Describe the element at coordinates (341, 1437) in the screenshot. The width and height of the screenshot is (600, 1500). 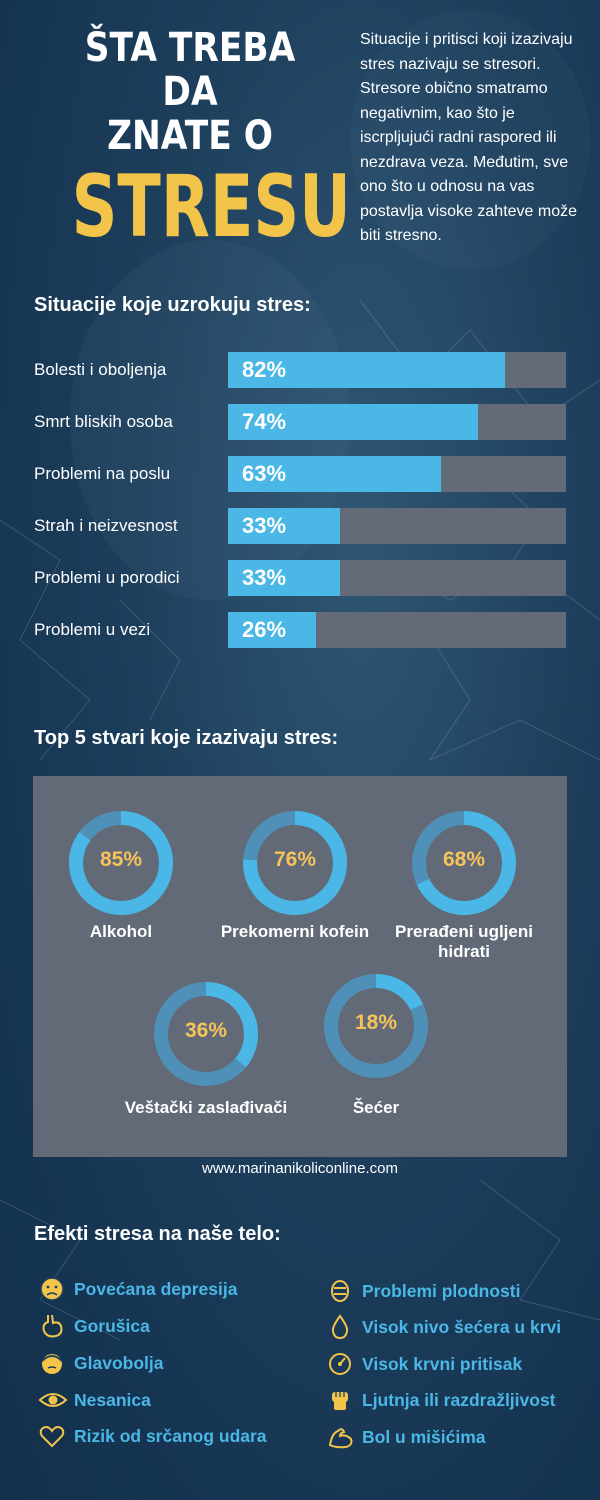
I see `muscle-icon` at that location.